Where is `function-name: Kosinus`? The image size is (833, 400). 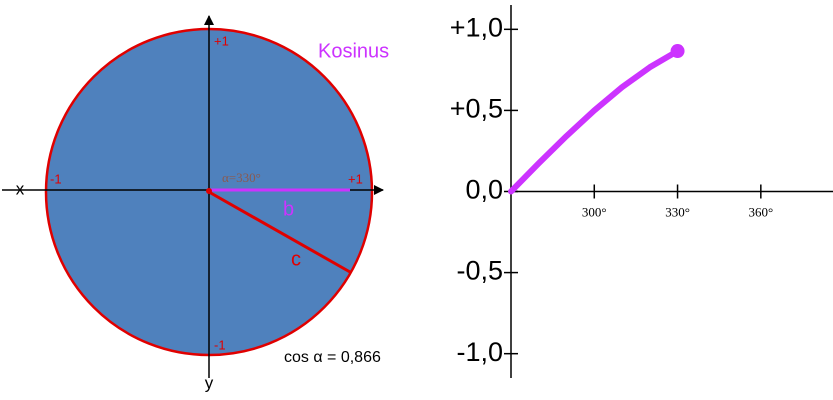
function-name: Kosinus is located at coordinates (353, 51).